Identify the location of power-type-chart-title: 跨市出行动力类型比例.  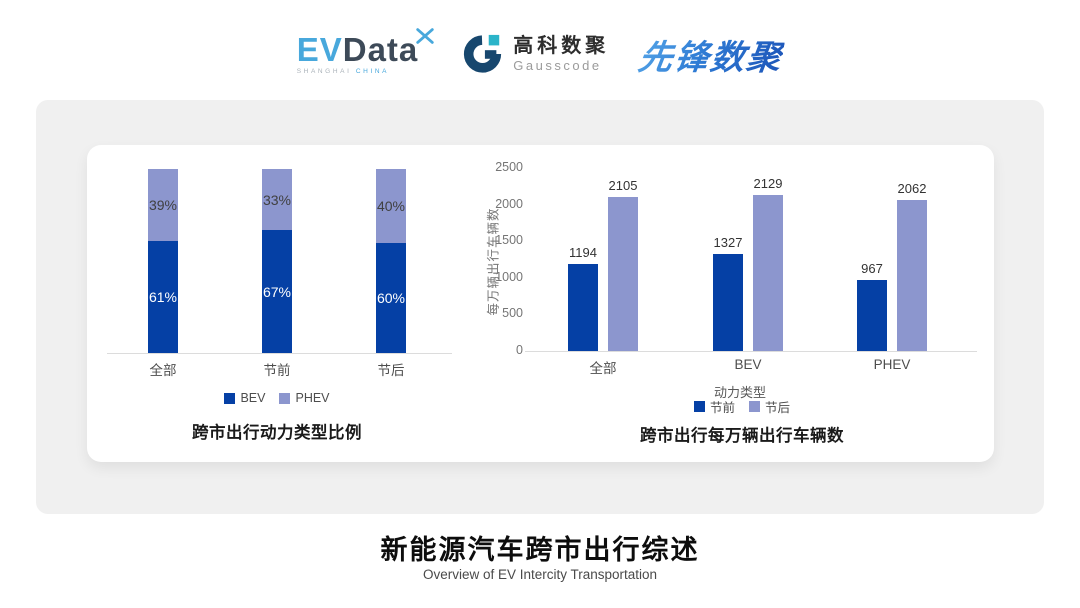
(277, 433).